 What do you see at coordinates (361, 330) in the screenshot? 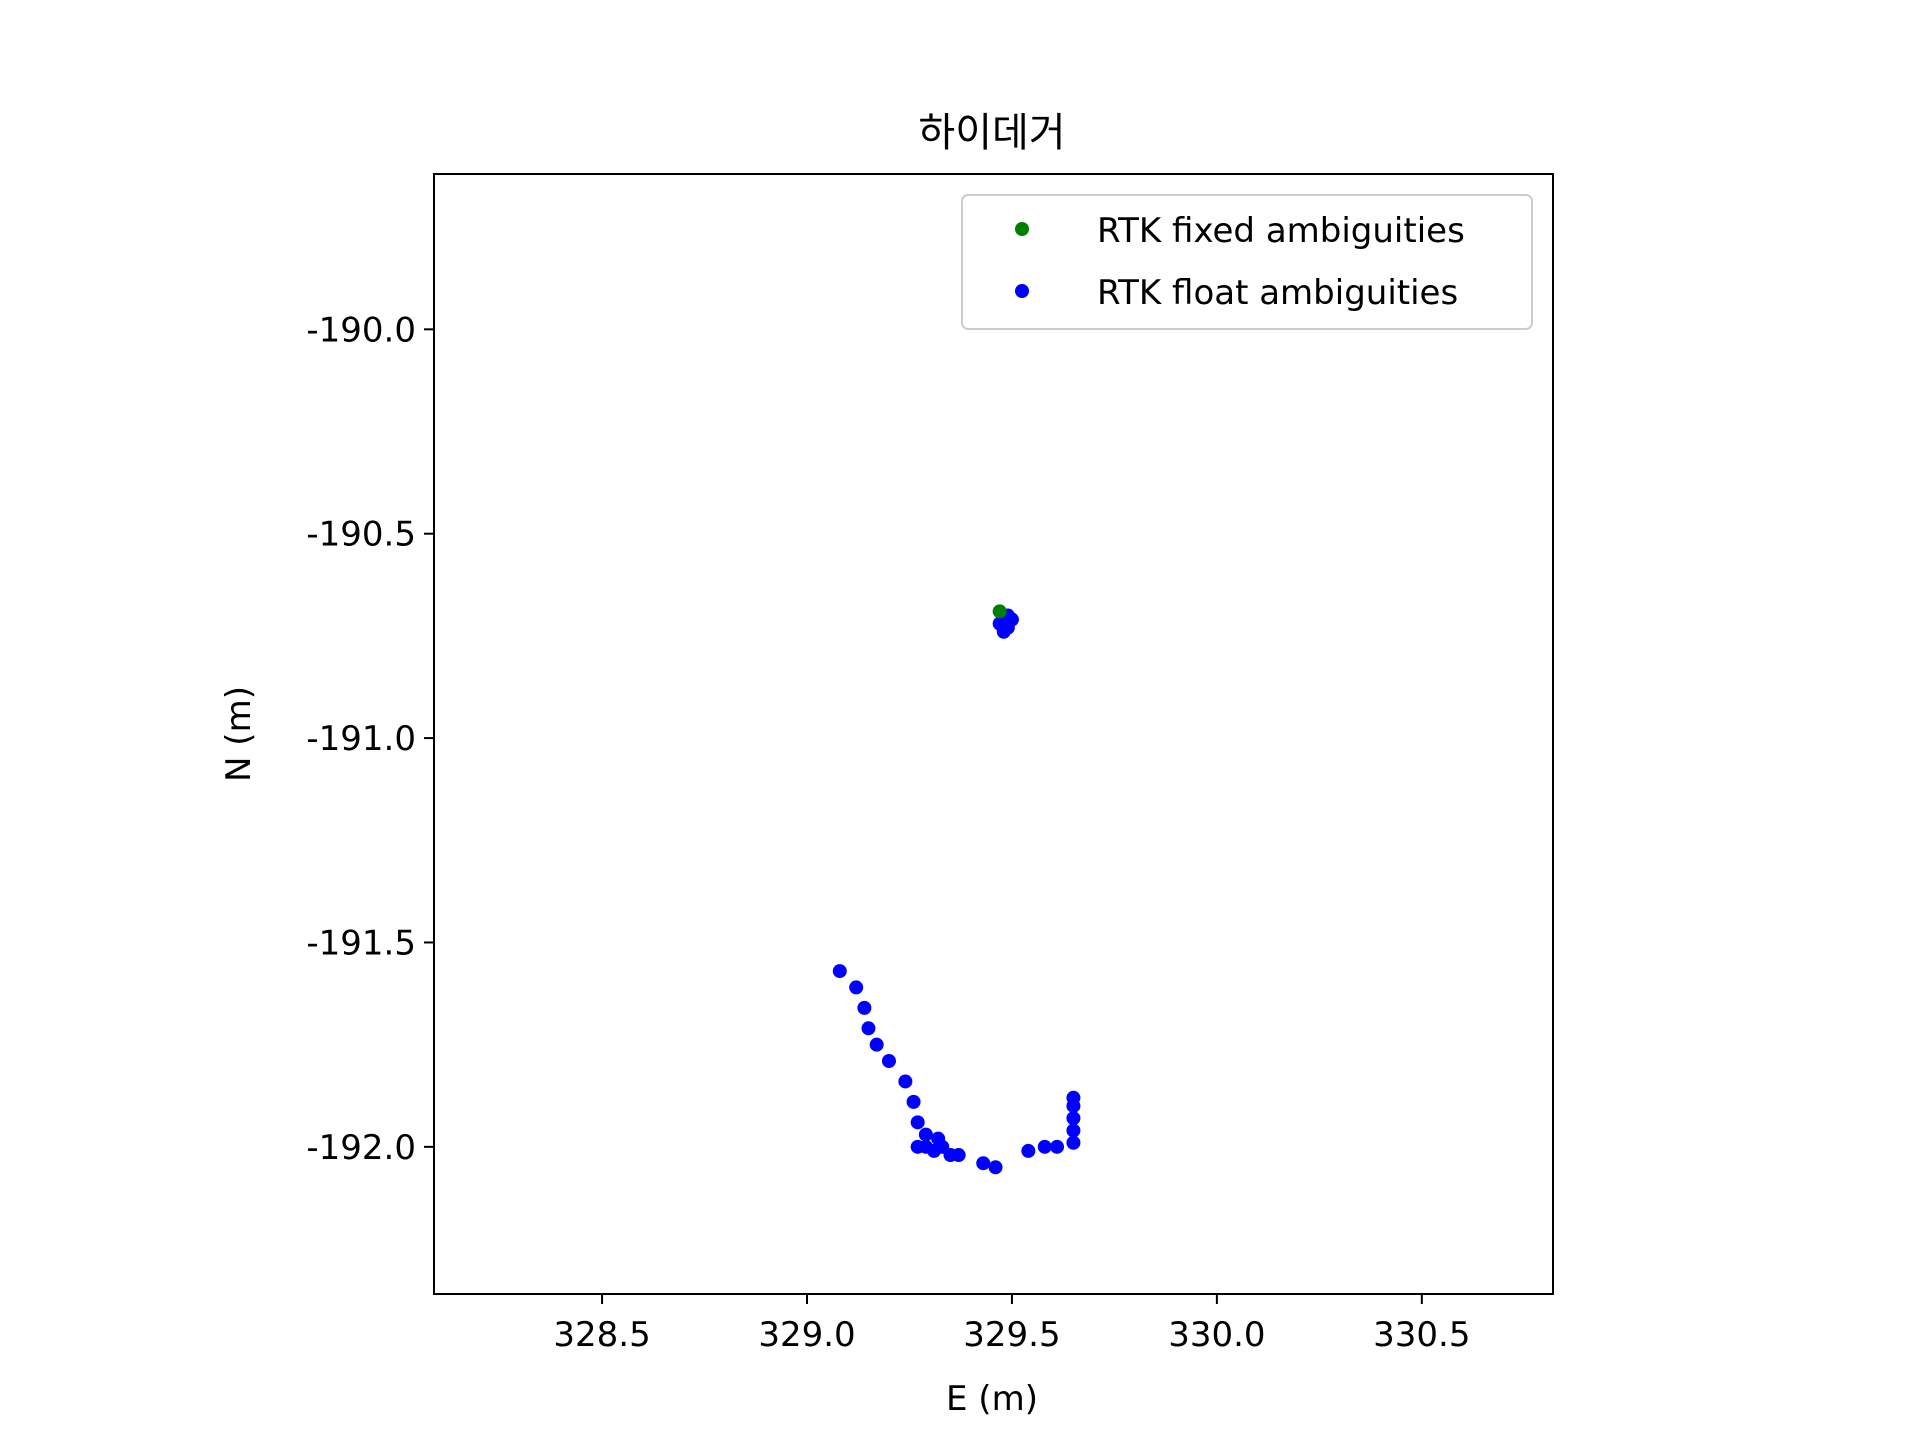
I see `y-tick-label: -190.0` at bounding box center [361, 330].